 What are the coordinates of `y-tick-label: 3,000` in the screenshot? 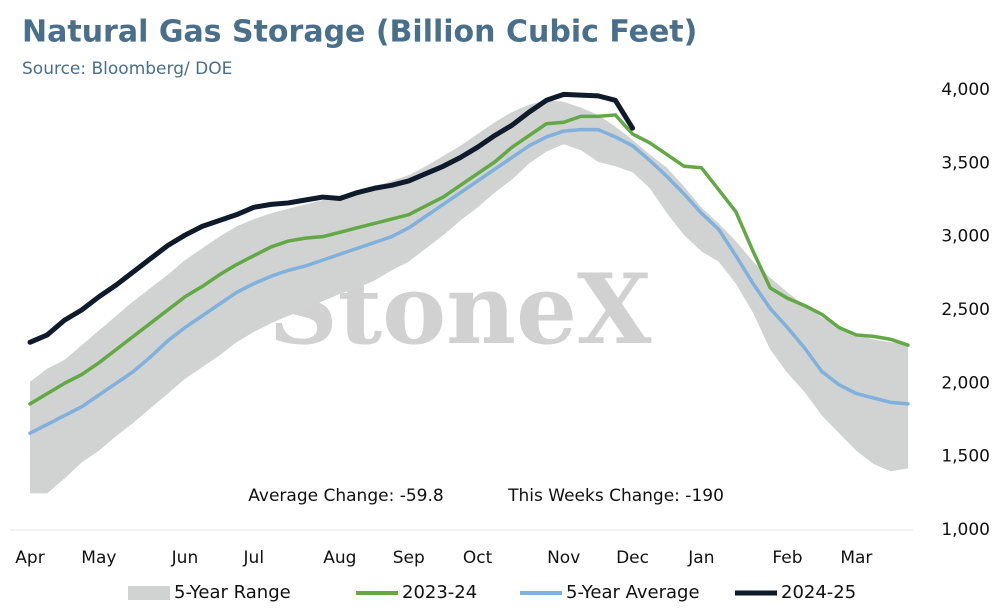 It's located at (965, 237).